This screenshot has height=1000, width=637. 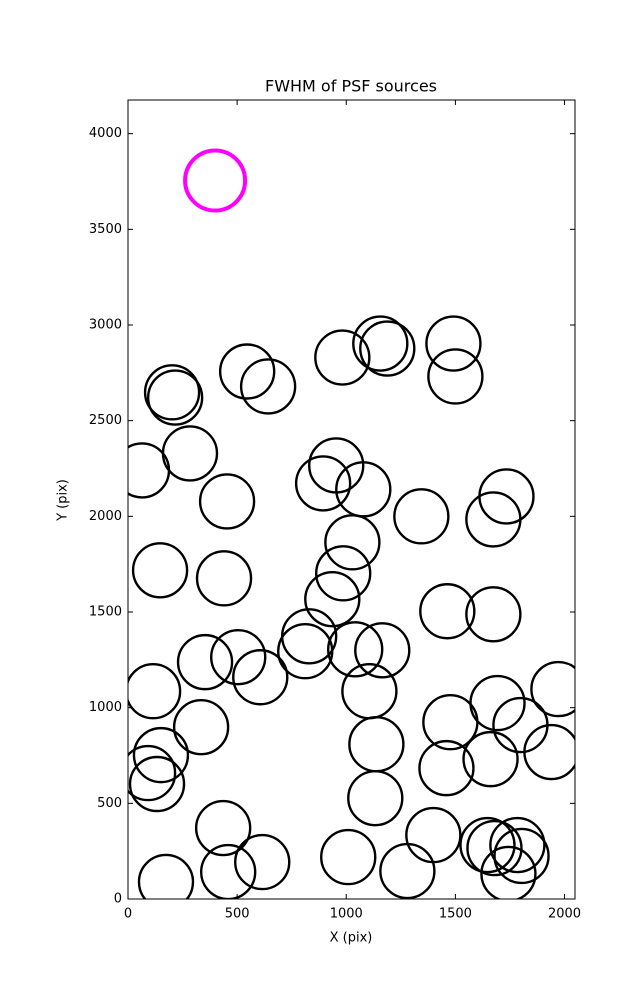 What do you see at coordinates (351, 938) in the screenshot?
I see `x-axis-label: X (pix)` at bounding box center [351, 938].